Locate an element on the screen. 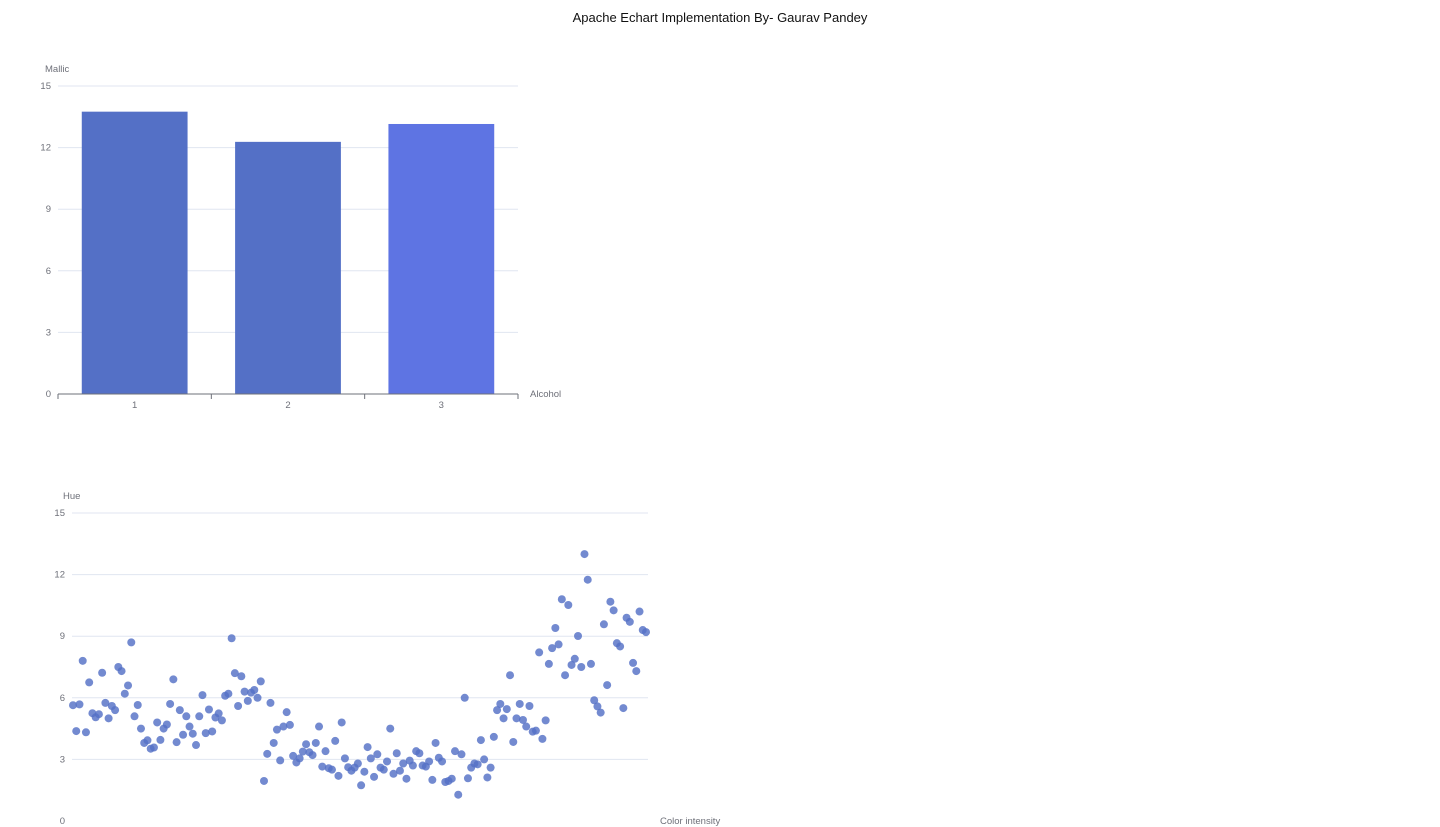  x-tick-label: 2 is located at coordinates (287, 405).